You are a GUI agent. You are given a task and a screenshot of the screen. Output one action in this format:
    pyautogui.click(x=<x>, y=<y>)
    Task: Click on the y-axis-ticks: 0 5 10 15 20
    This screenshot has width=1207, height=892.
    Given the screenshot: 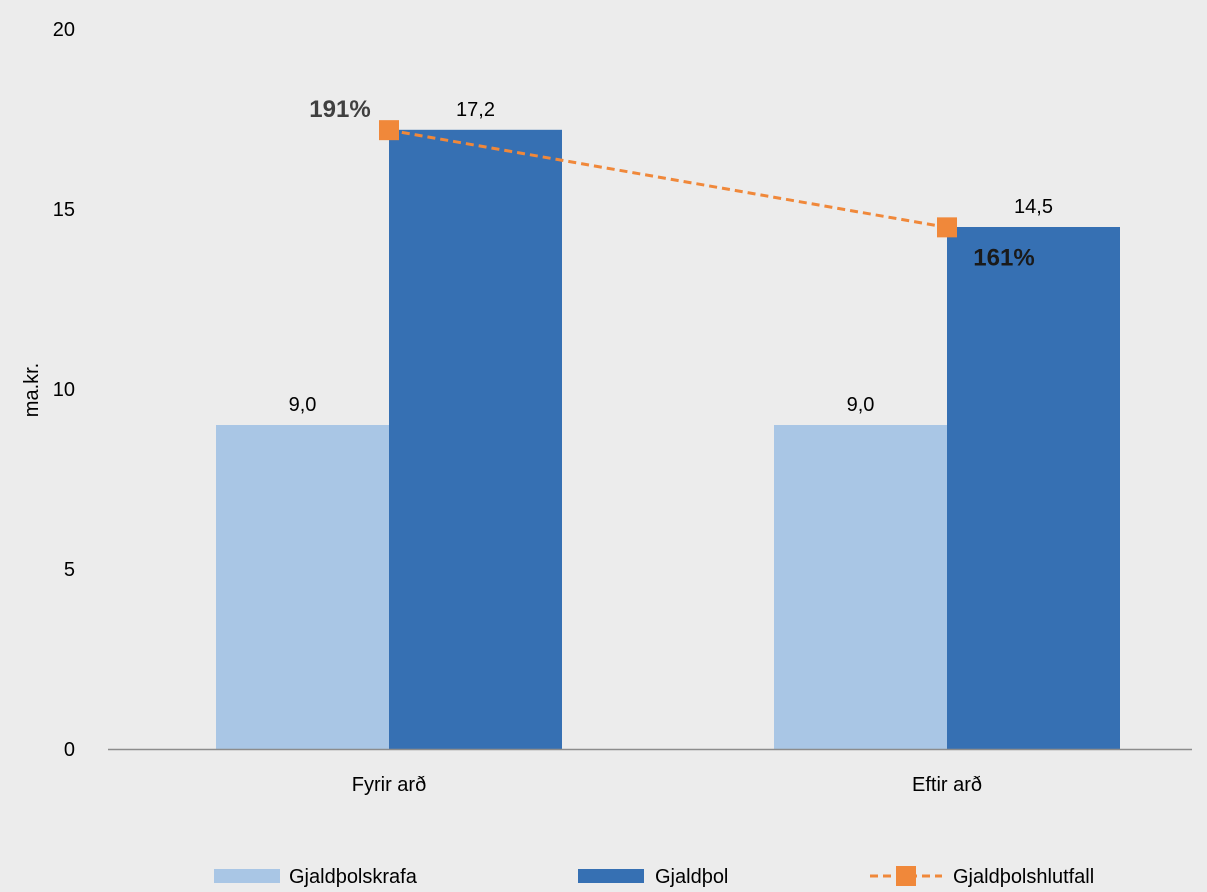 What is the action you would take?
    pyautogui.click(x=64, y=390)
    